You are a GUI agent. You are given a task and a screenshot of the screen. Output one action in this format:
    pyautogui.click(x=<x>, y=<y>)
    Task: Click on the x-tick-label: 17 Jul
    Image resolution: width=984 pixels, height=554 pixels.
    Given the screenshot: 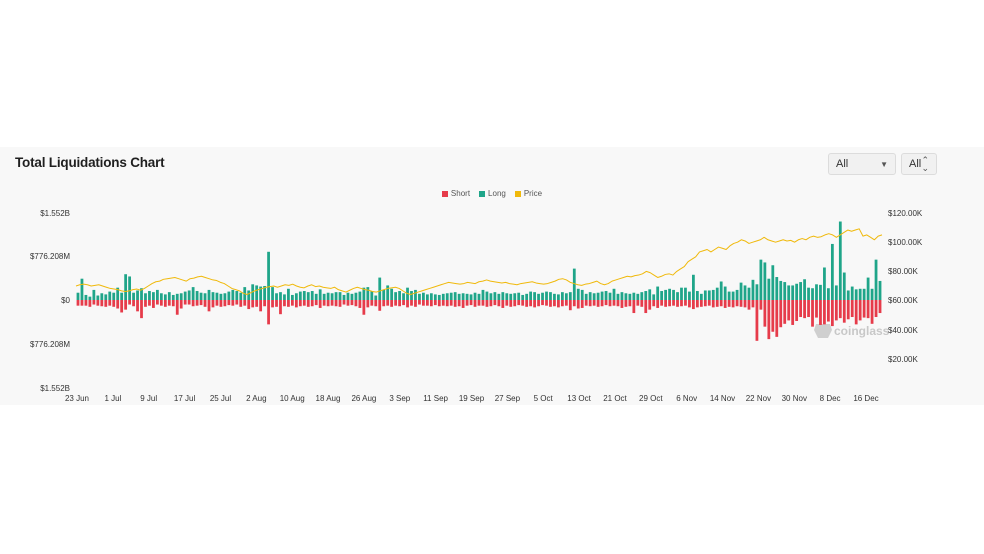 What is the action you would take?
    pyautogui.click(x=185, y=398)
    